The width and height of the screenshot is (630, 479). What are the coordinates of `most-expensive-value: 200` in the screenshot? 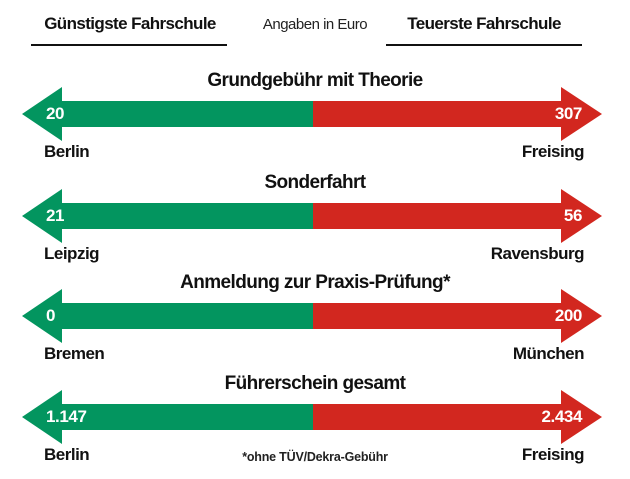 It's located at (568, 315).